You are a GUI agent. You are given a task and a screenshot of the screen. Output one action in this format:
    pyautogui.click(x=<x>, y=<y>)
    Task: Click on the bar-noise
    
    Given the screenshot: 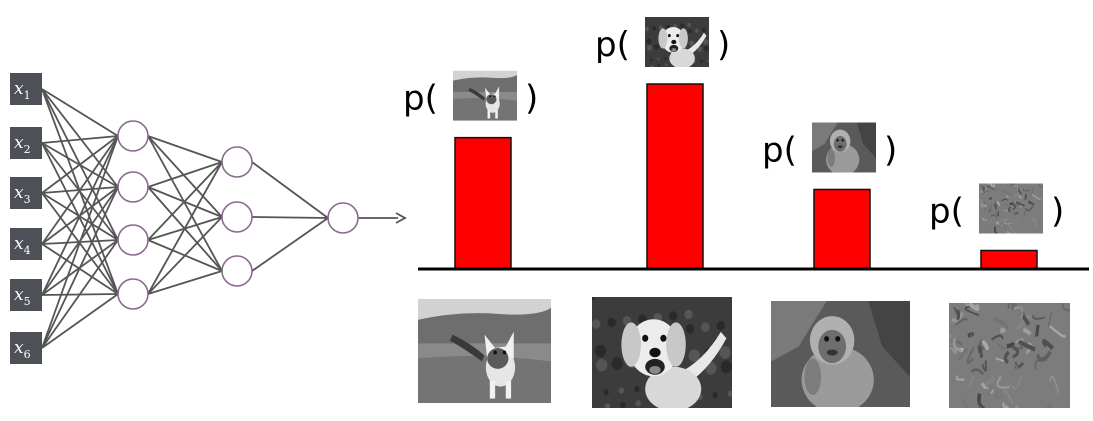 What is the action you would take?
    pyautogui.click(x=1009, y=259)
    